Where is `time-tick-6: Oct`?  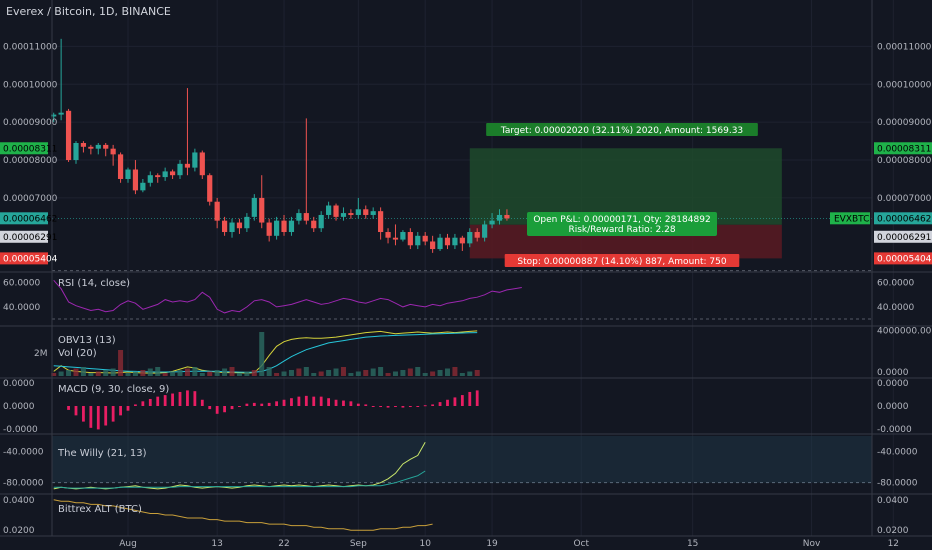 time-tick-6: Oct is located at coordinates (581, 544).